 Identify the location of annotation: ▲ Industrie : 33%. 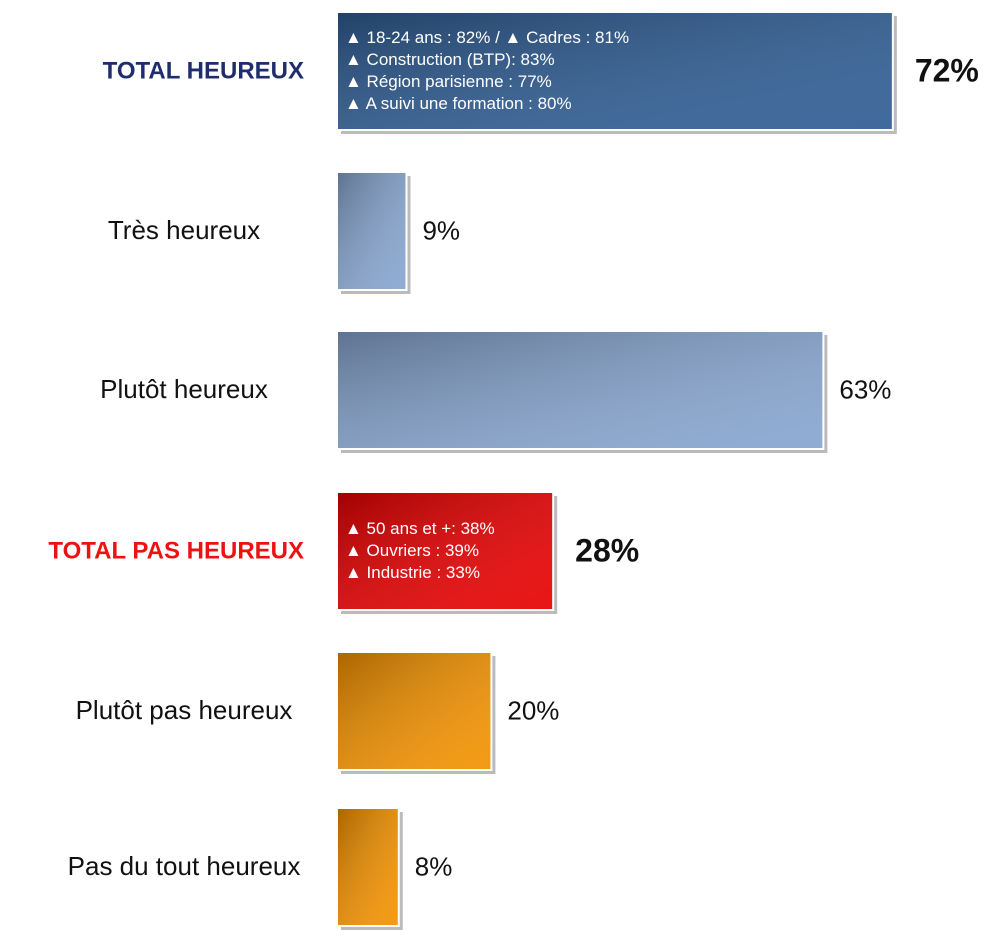
(412, 572).